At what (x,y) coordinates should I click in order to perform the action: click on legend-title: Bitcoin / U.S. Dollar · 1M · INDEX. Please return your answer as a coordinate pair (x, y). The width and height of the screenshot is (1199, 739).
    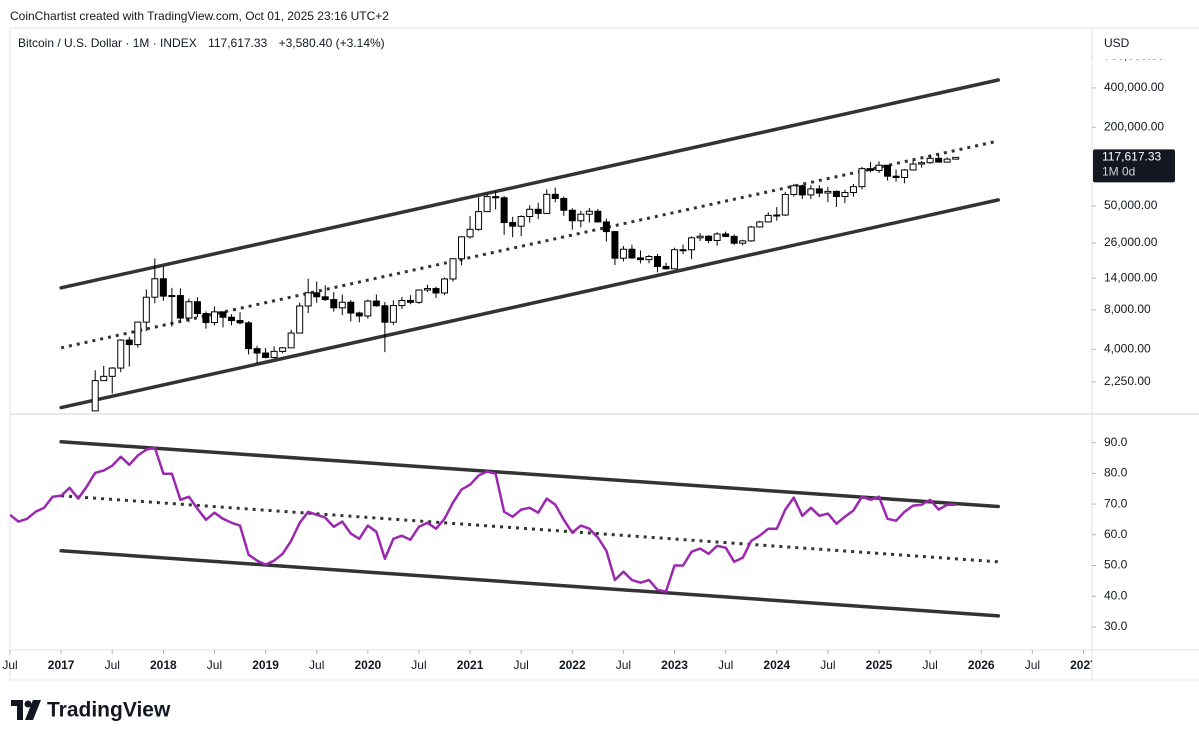
    Looking at the image, I should click on (107, 43).